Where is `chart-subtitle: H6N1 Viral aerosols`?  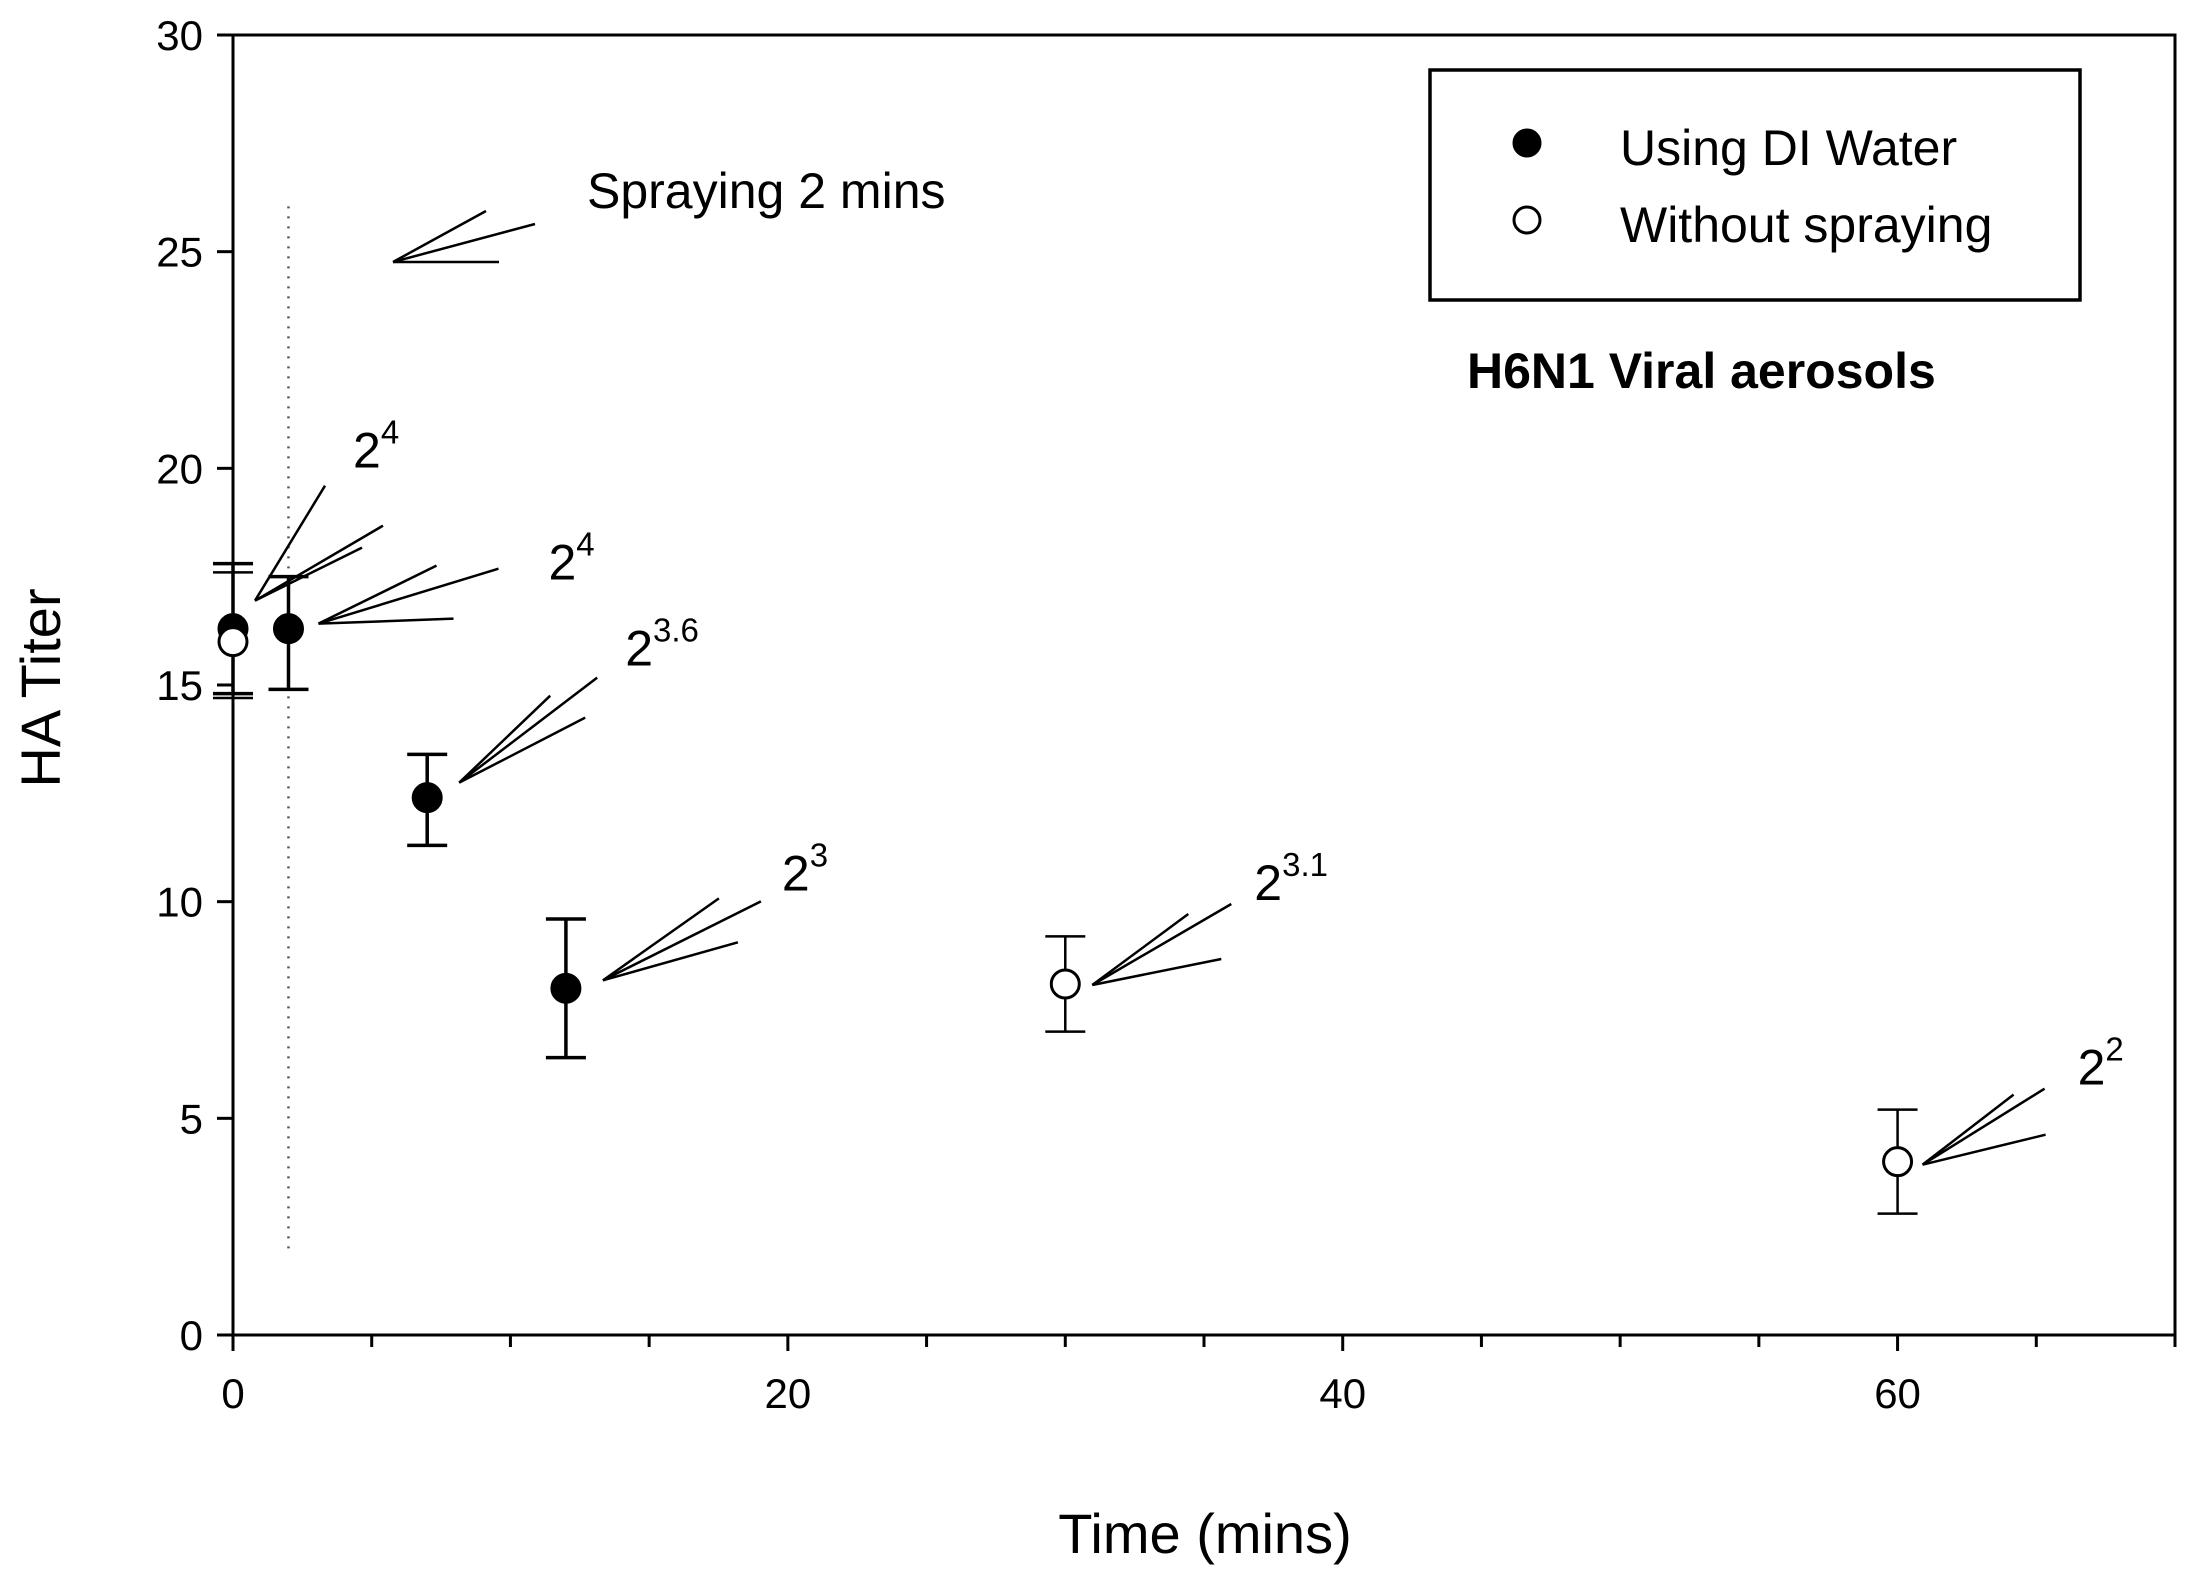
chart-subtitle: H6N1 Viral aerosols is located at coordinates (1701, 371).